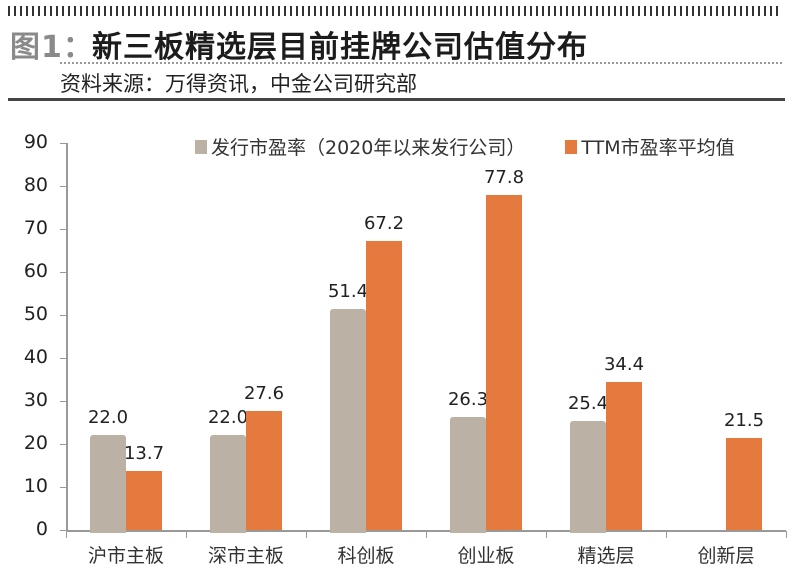 Image resolution: width=800 pixels, height=575 pixels. What do you see at coordinates (35, 271) in the screenshot?
I see `y-tick-label: 60` at bounding box center [35, 271].